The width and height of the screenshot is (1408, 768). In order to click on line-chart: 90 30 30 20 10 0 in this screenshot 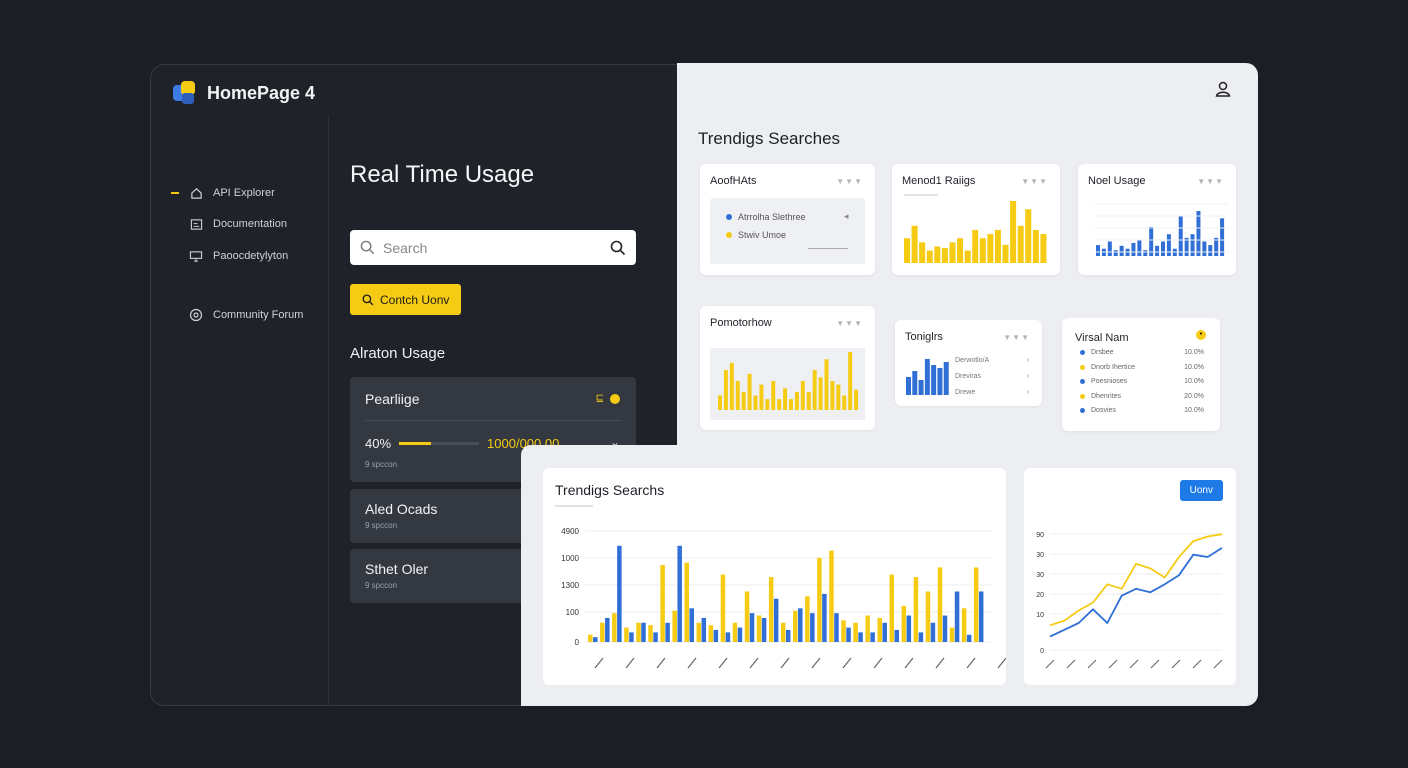, I will do `click(1129, 600)`.